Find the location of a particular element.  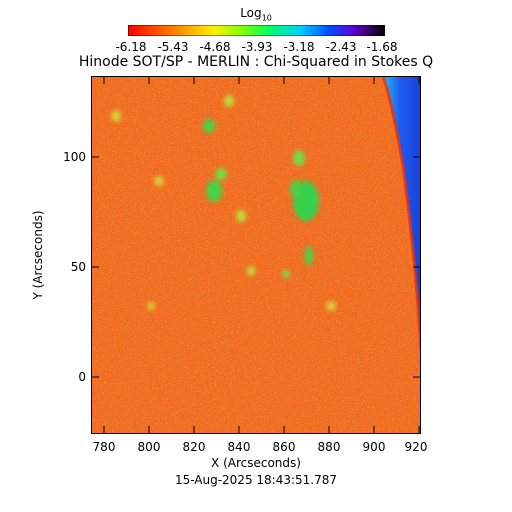

x-tick-label: 860 is located at coordinates (284, 447).